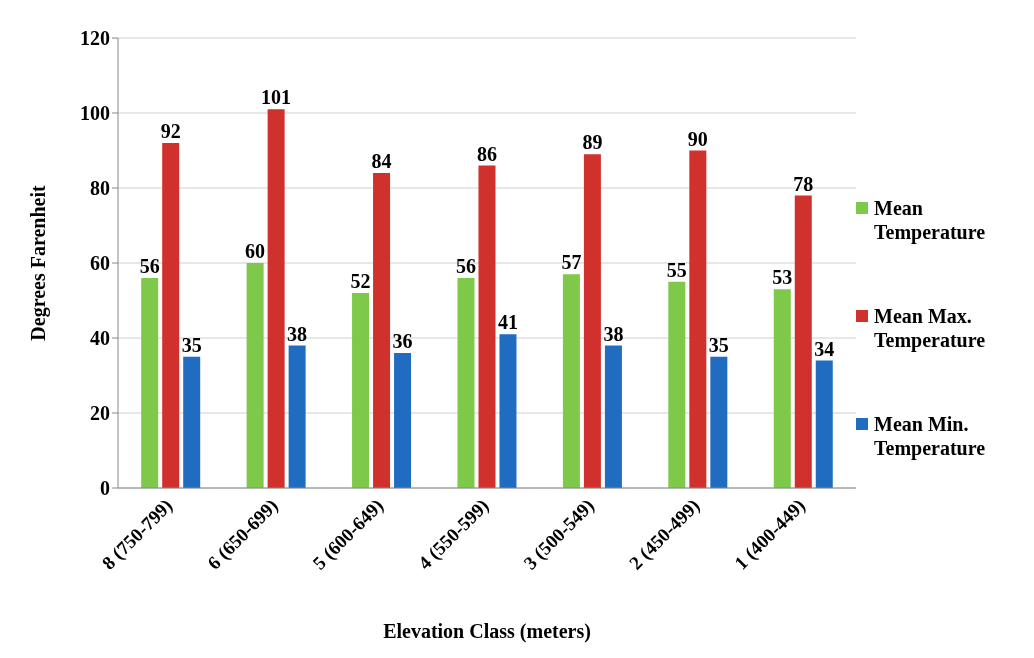  I want to click on data-label: 52, so click(360, 281).